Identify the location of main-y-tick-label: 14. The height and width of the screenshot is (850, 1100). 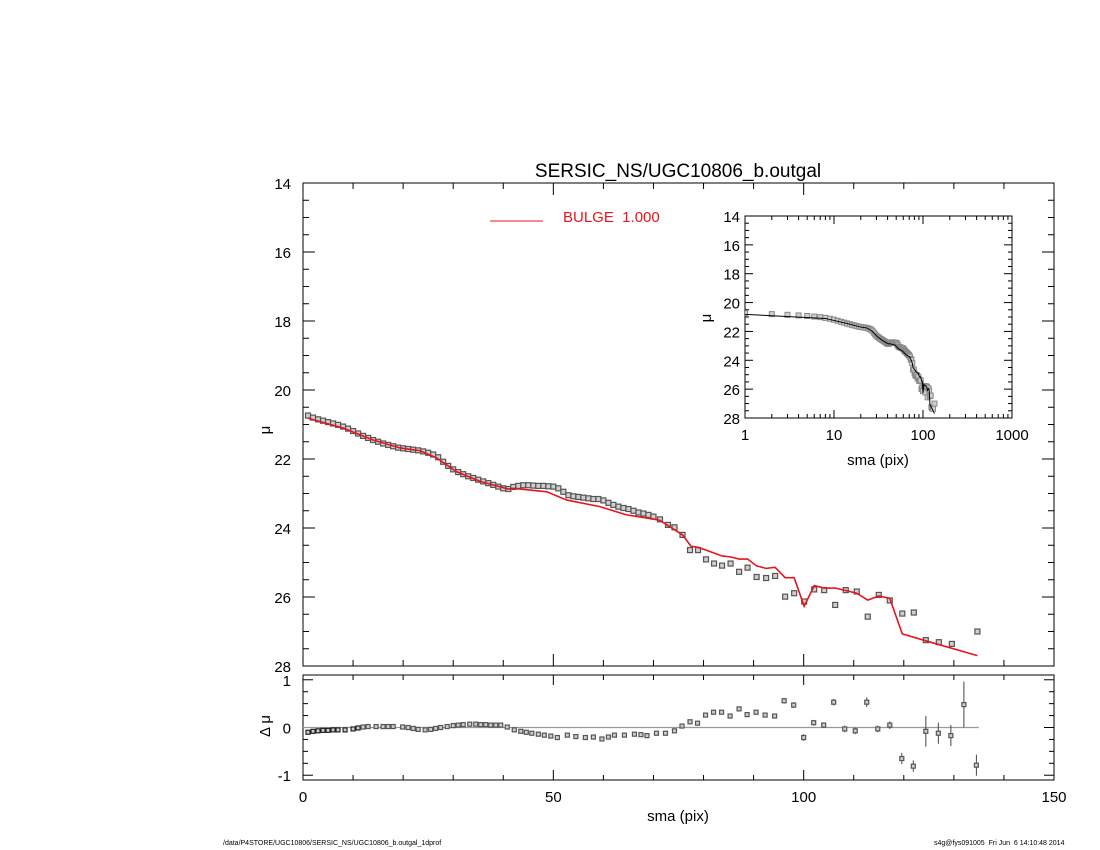
(282, 184).